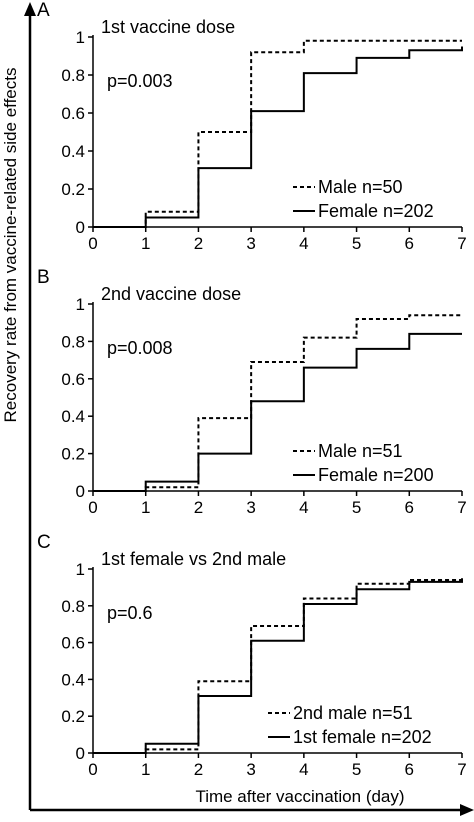  I want to click on legend-label: Male n=50, so click(360, 187).